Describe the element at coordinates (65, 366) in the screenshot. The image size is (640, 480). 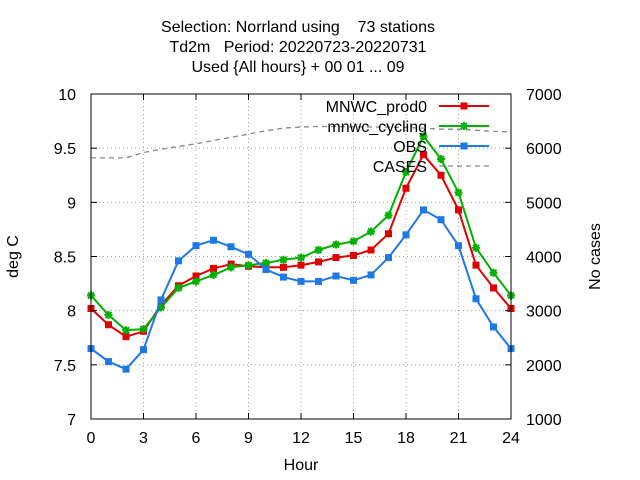
I see `y-tick-label: 7.5` at that location.